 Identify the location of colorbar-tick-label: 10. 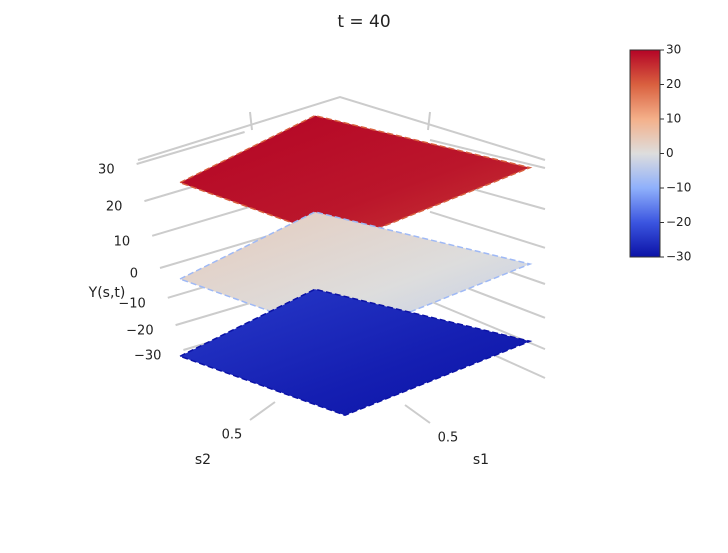
(673, 119).